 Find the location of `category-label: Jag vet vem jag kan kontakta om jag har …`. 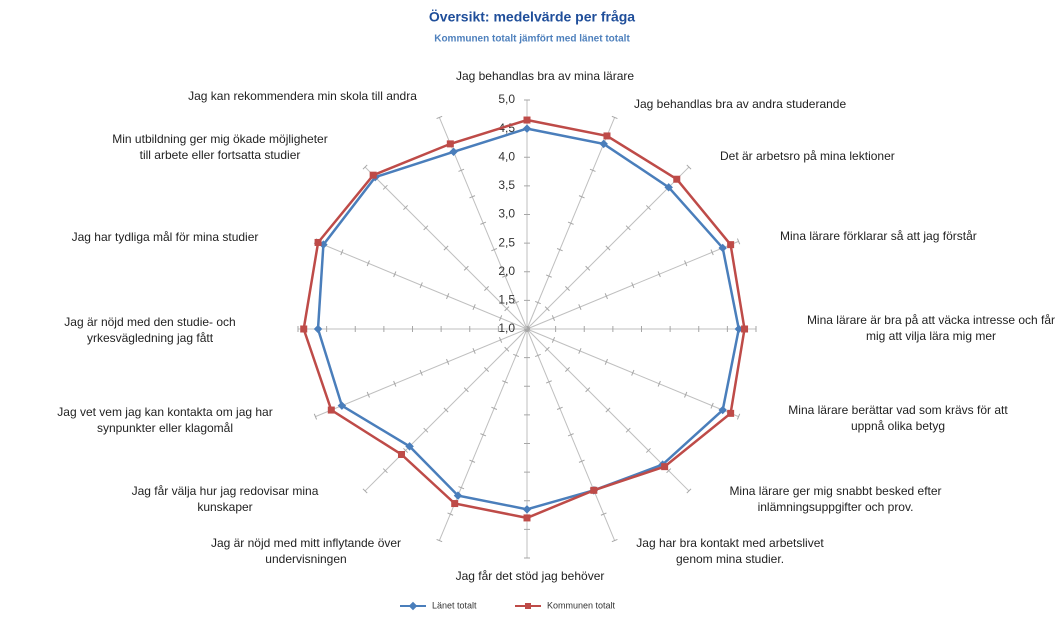

category-label: Jag vet vem jag kan kontakta om jag har … is located at coordinates (165, 420).